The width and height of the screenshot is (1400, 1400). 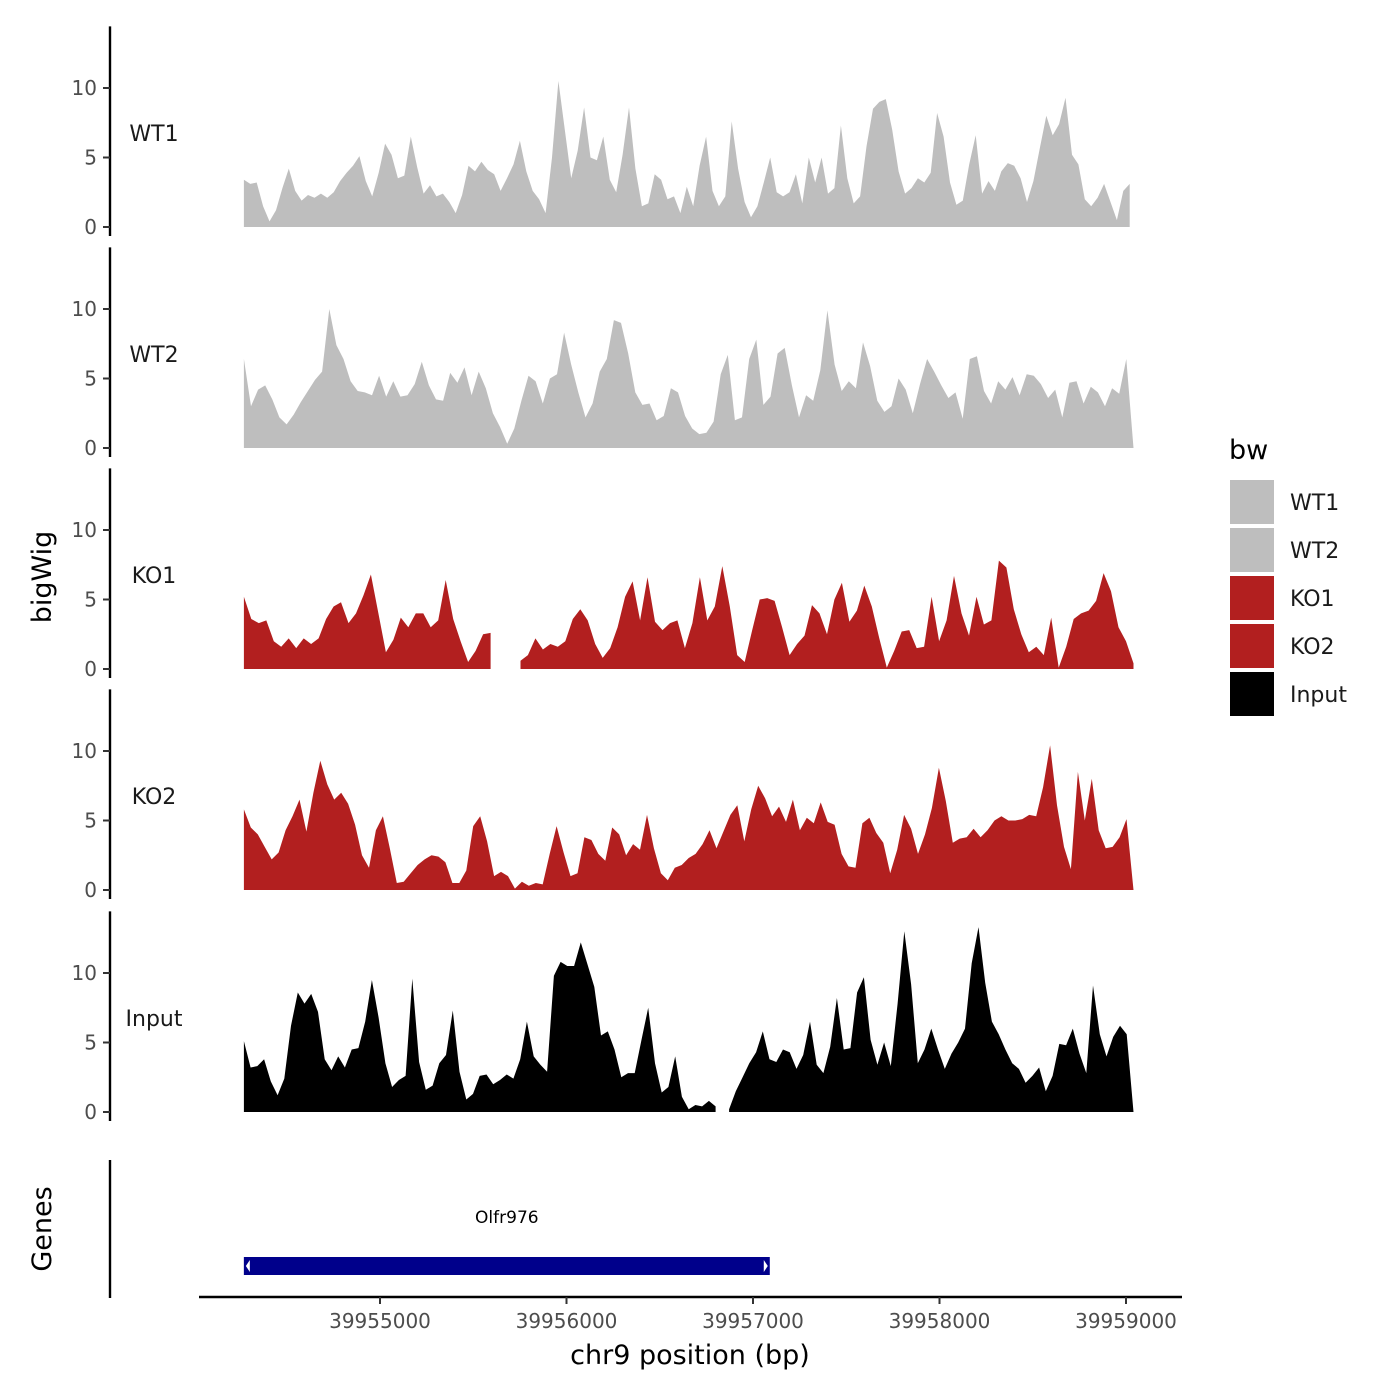 I want to click on legend-label-wt1: WT1, so click(x=1314, y=503).